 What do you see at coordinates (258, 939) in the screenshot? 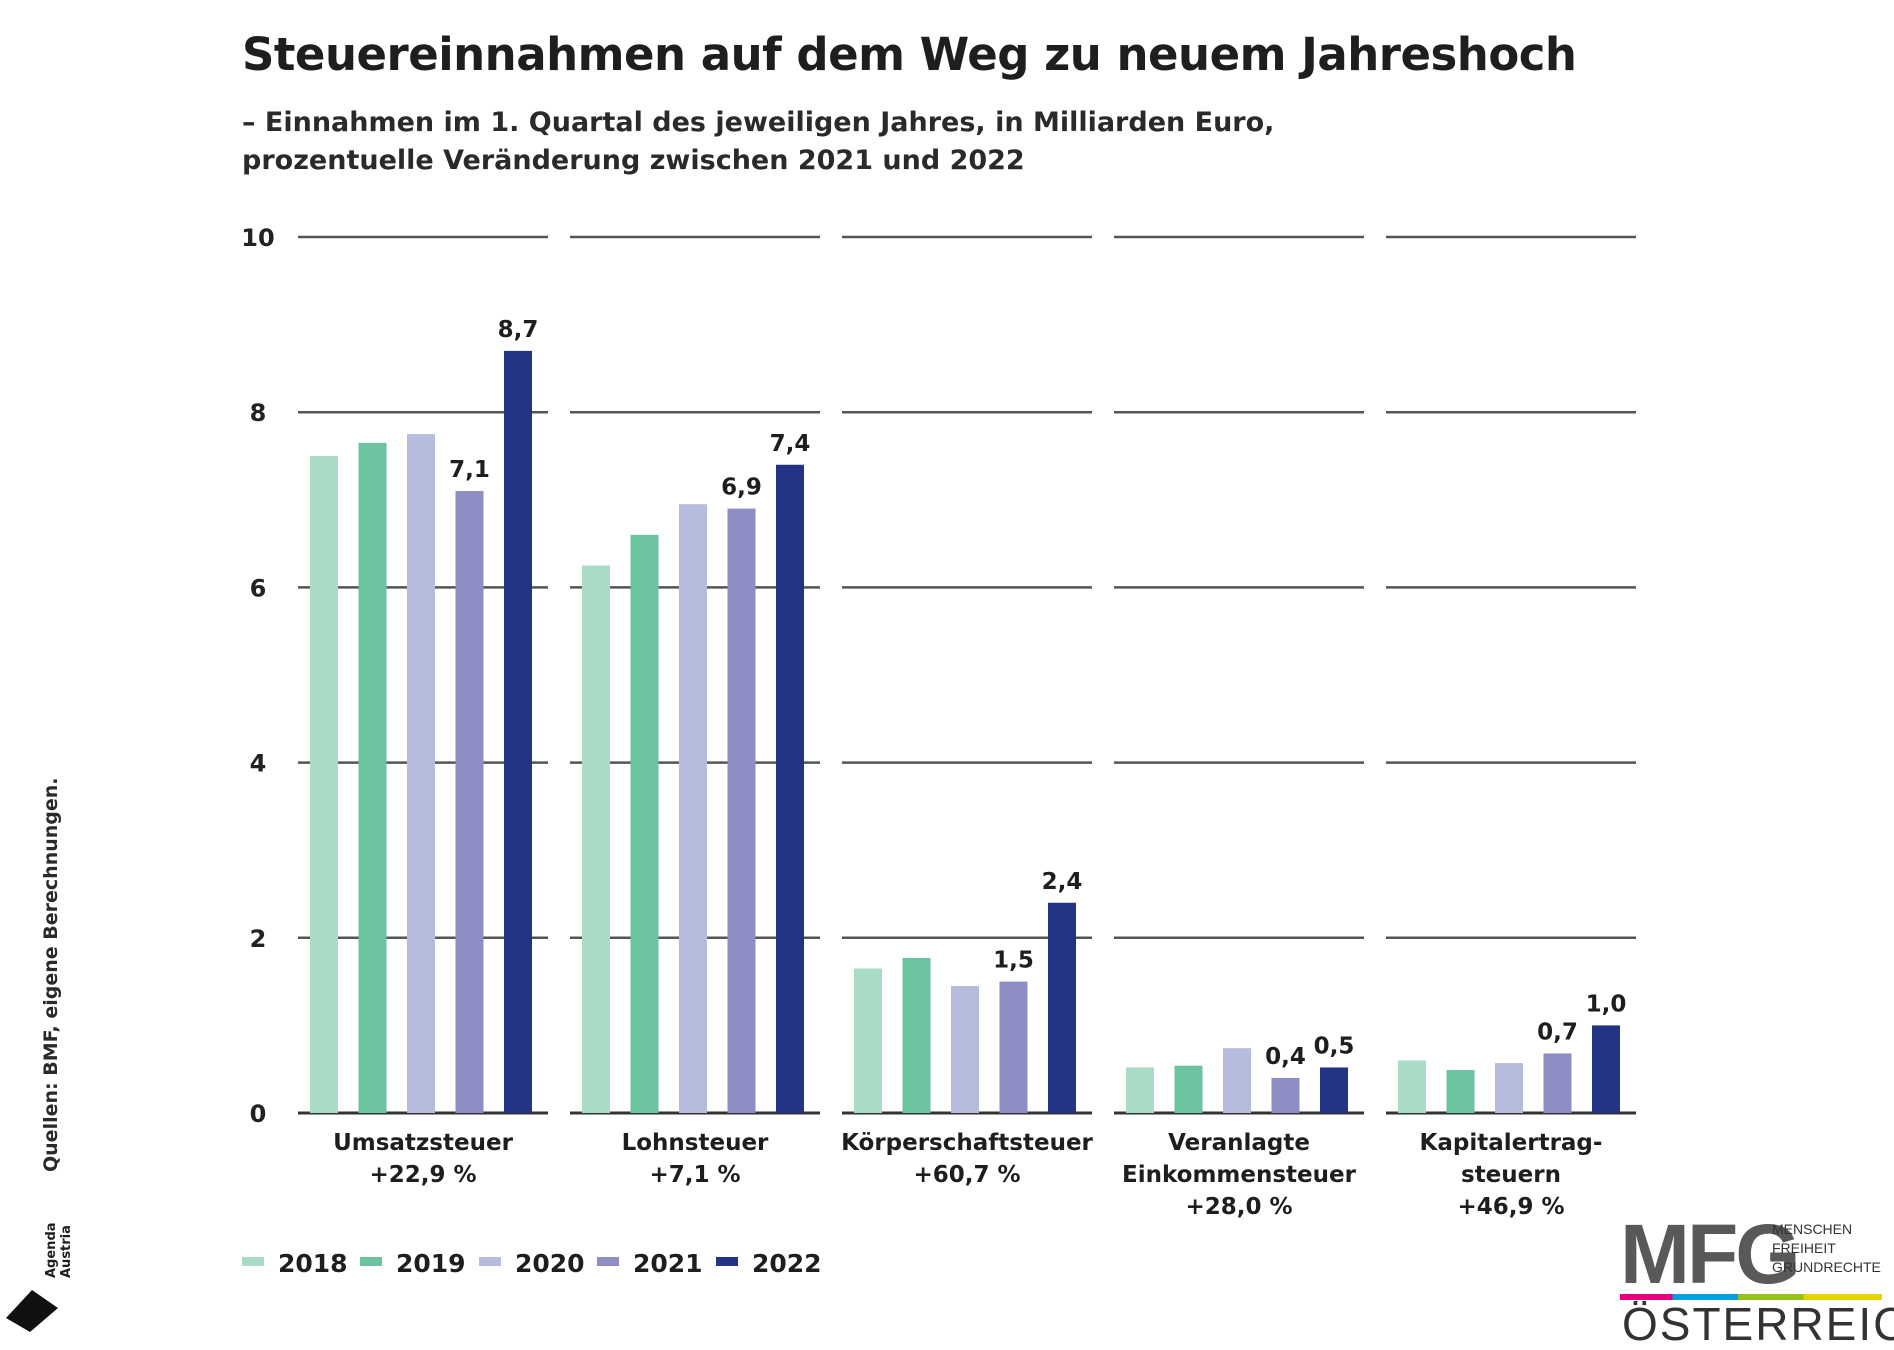
I see `y-tick-label: 2` at bounding box center [258, 939].